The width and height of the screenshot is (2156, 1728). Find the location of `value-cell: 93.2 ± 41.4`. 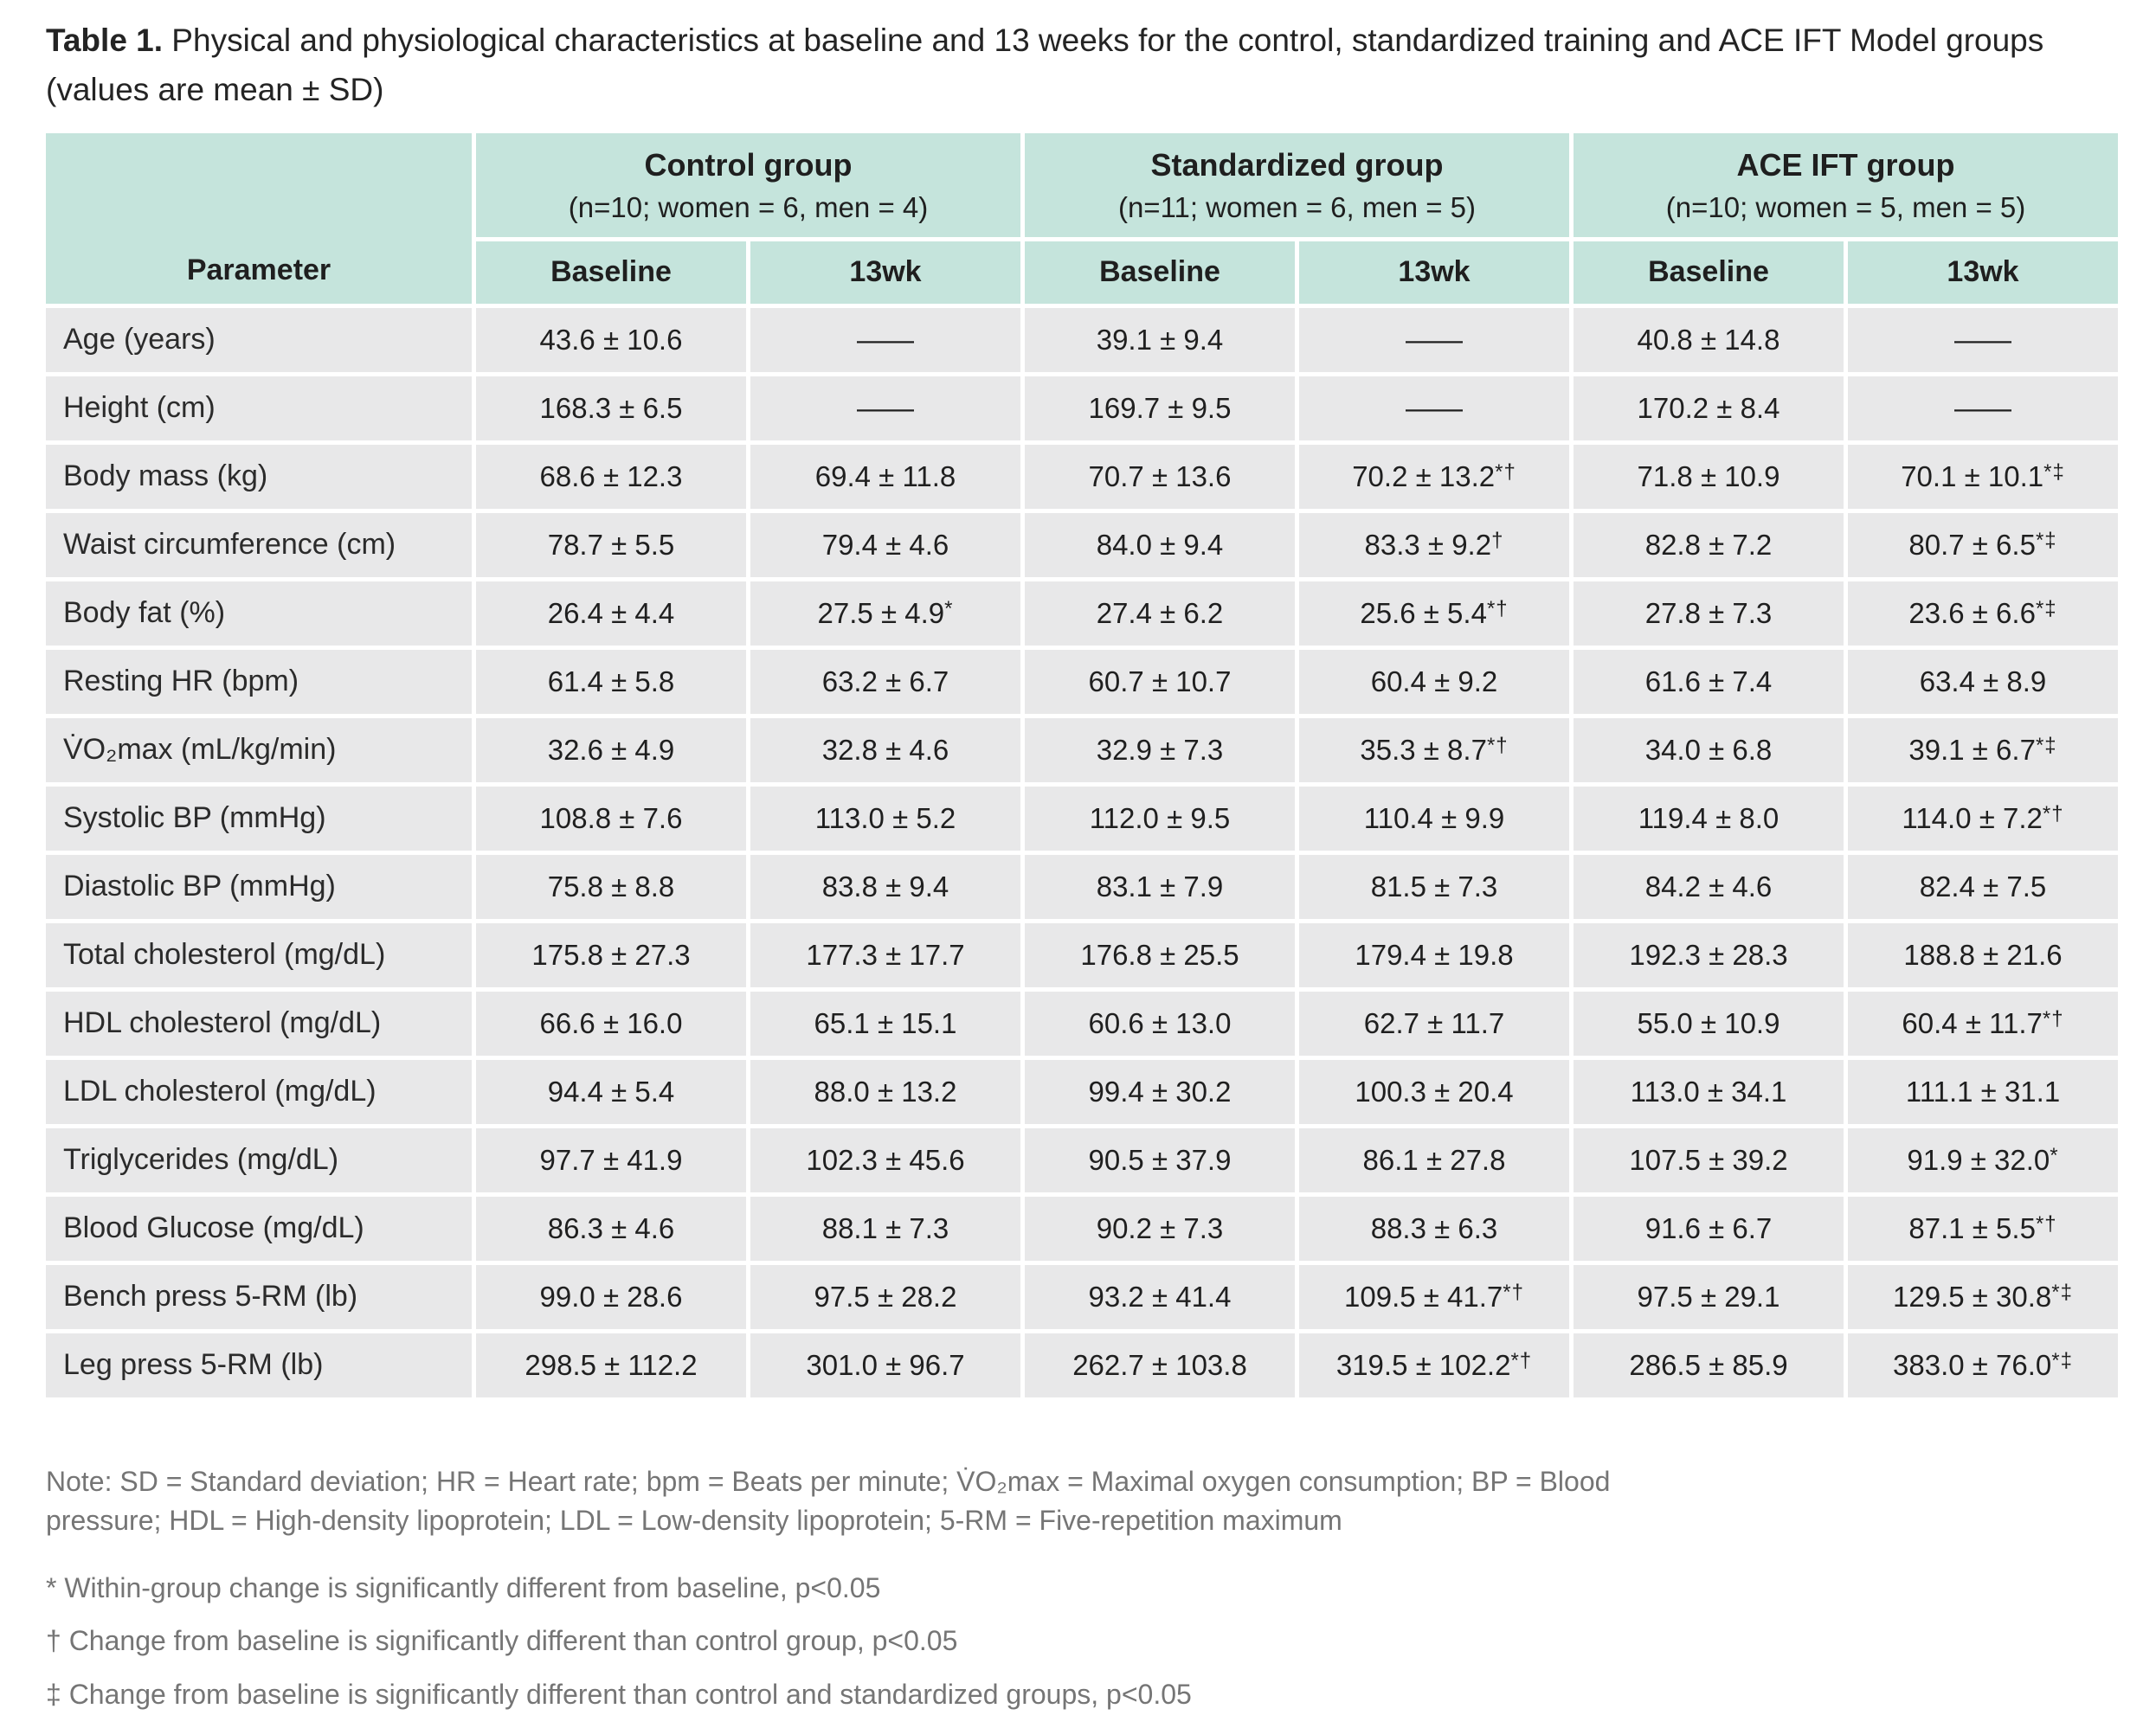

value-cell: 93.2 ± 41.4 is located at coordinates (1160, 1296).